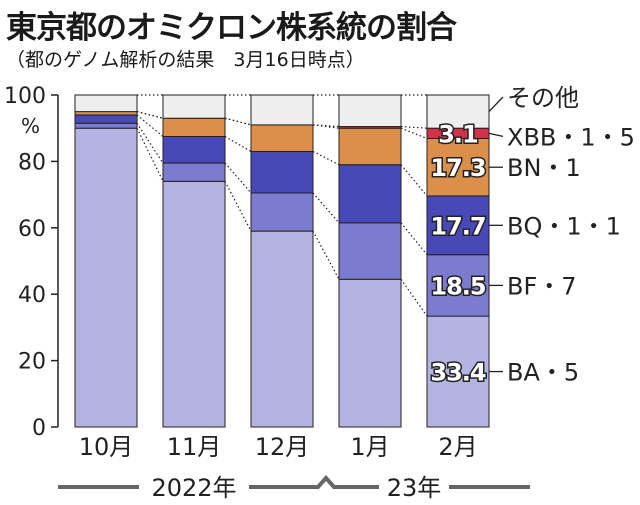  What do you see at coordinates (39, 428) in the screenshot?
I see `y-tick-label: 0` at bounding box center [39, 428].